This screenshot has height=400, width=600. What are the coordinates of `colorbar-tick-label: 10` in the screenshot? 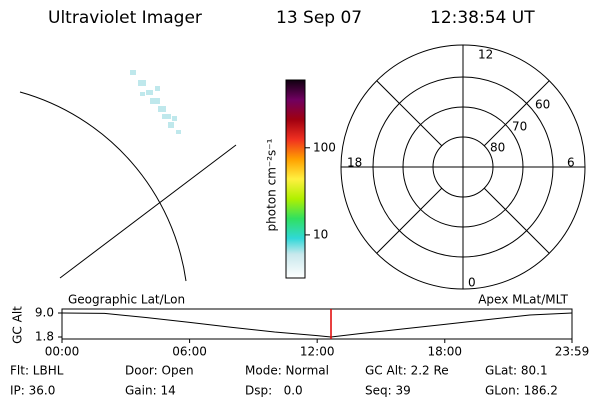 It's located at (320, 234).